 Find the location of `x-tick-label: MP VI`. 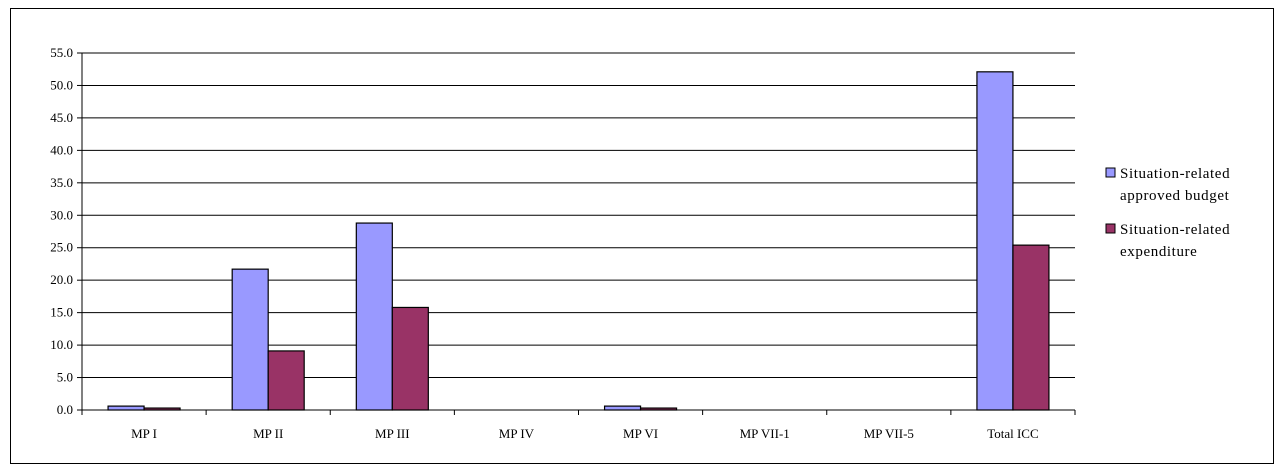

x-tick-label: MP VI is located at coordinates (640, 433).